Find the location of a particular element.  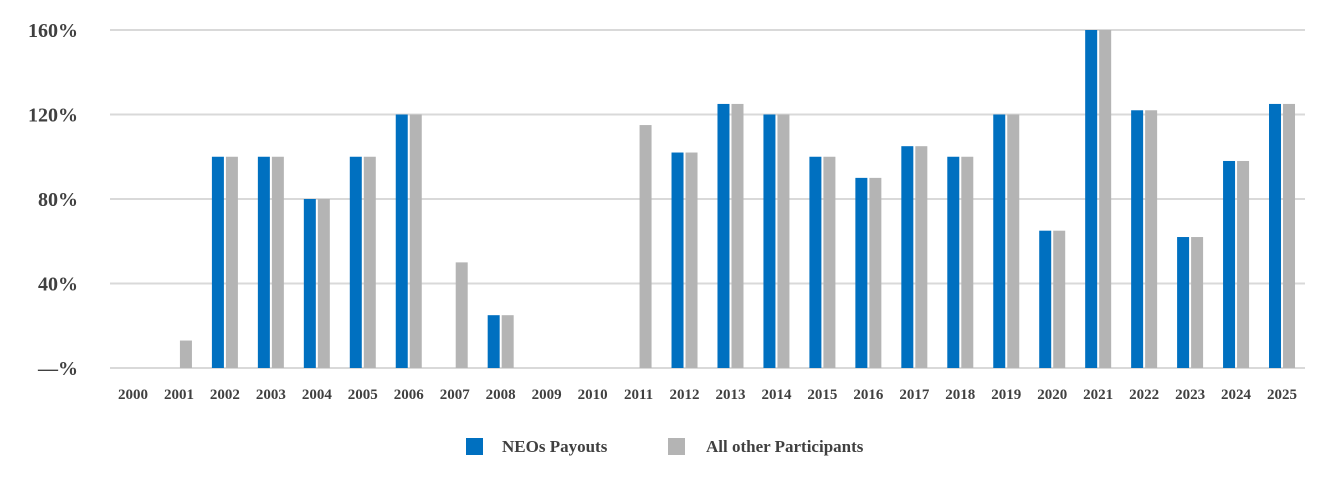

legend-swatch-all-other-participants is located at coordinates (676, 446).